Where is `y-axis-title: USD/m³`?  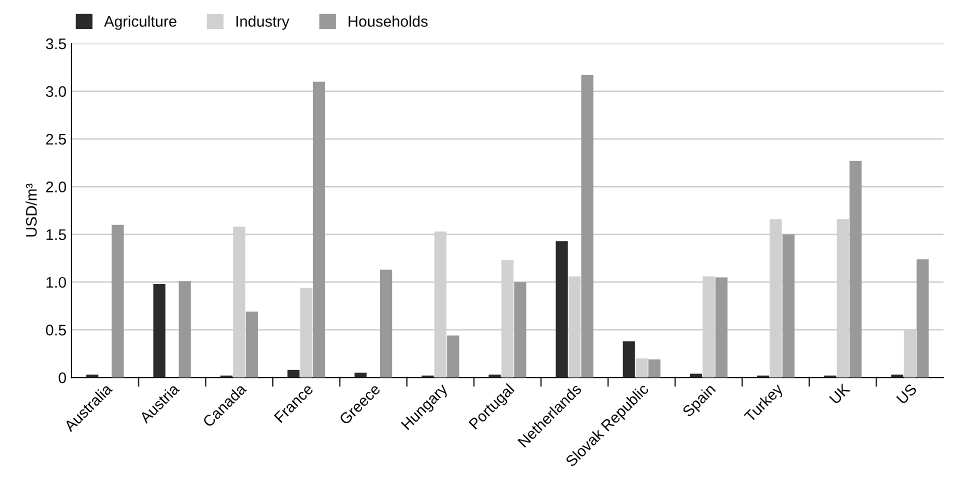
y-axis-title: USD/m³ is located at coordinates (31, 210).